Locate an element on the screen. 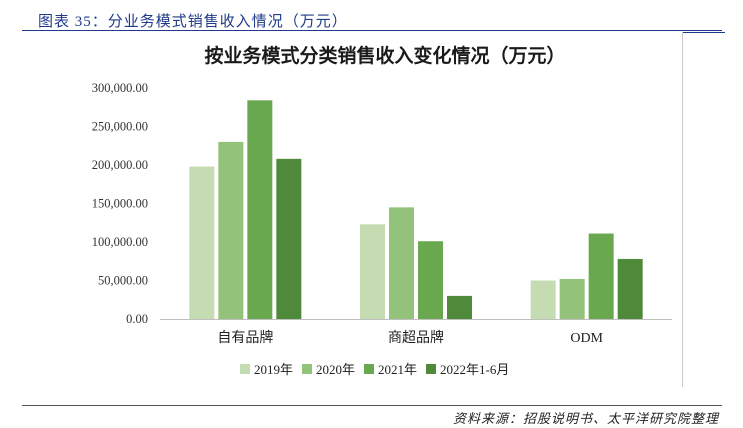 This screenshot has width=743, height=428. x-category-label: ODM is located at coordinates (586, 338).